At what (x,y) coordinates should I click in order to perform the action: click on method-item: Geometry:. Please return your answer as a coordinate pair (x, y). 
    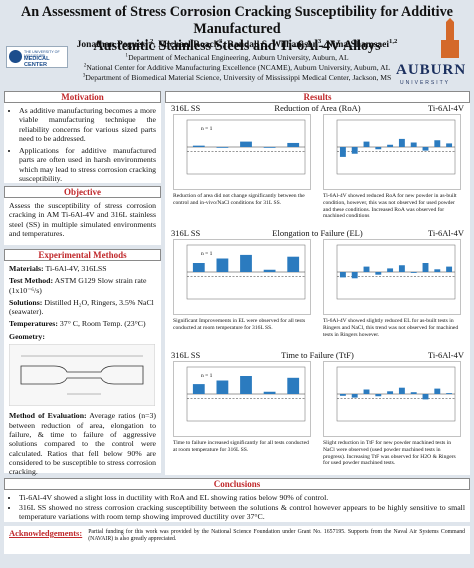
    Looking at the image, I should click on (82, 336).